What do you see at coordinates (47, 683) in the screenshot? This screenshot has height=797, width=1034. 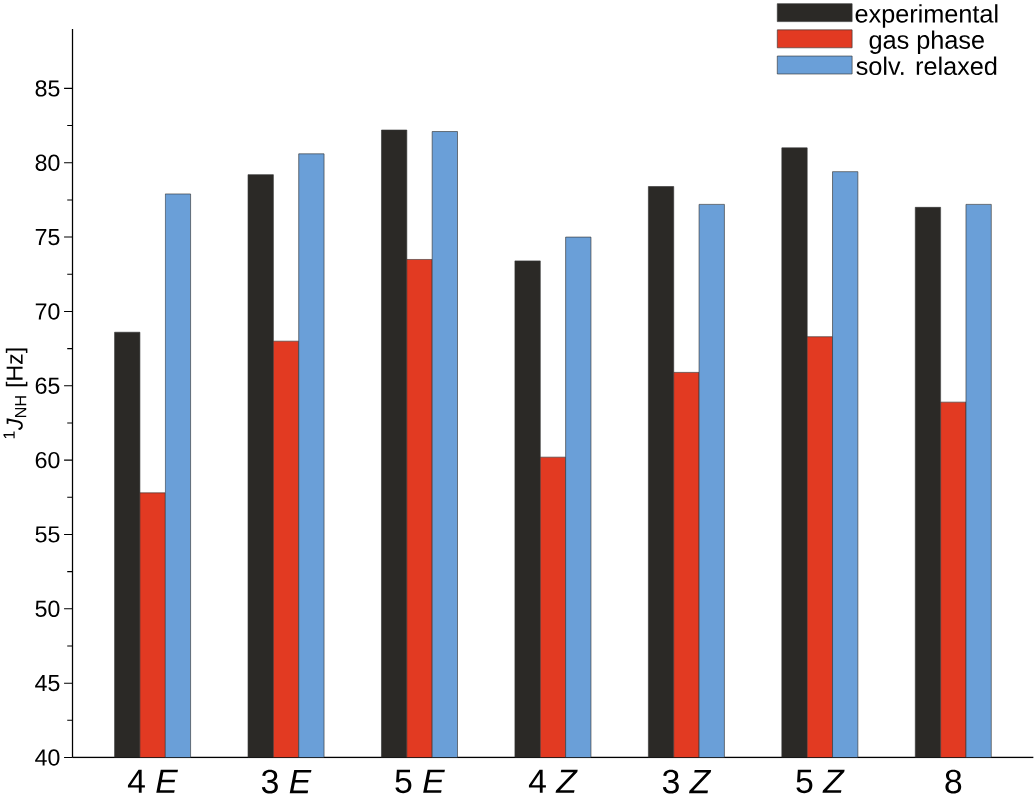 I see `y-tick-label: 45` at bounding box center [47, 683].